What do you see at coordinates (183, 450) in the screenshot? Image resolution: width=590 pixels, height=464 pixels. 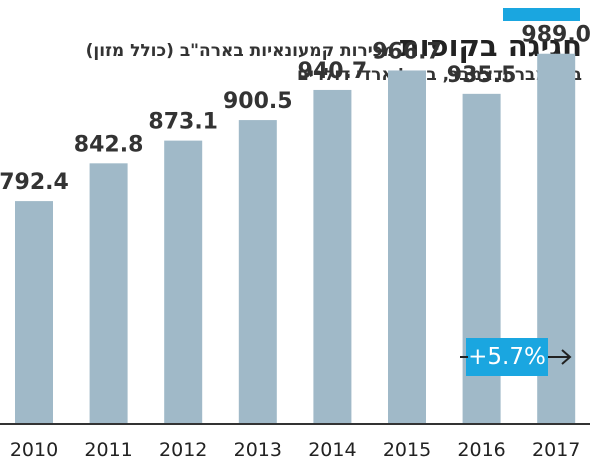 I see `x-tick-2012: 2012` at bounding box center [183, 450].